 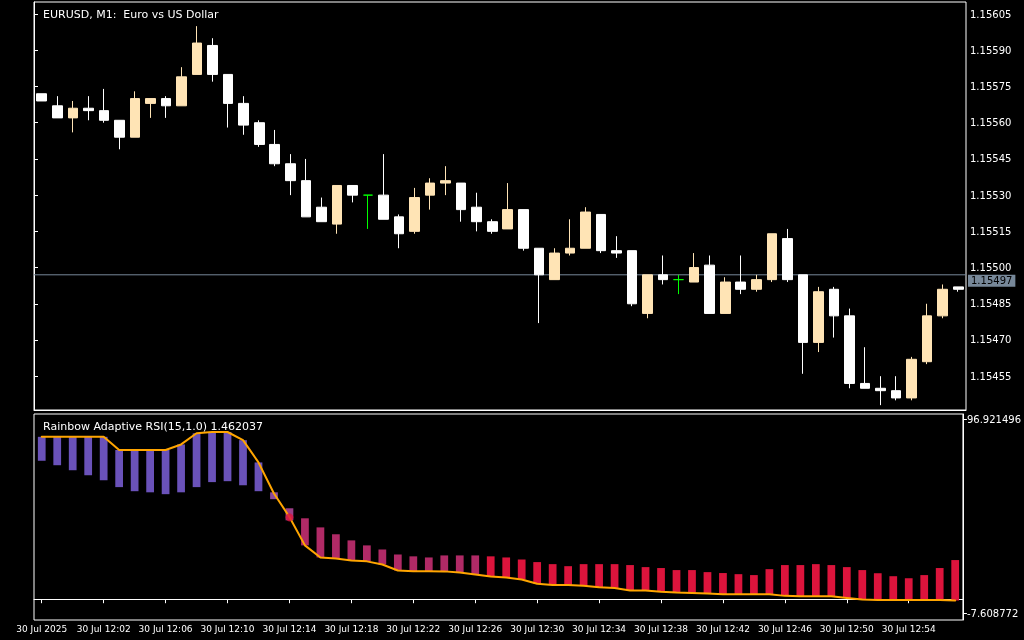 I want to click on text: Rainbow Adaptive RSI(15,1.0) 1.462037, so click(x=153, y=426).